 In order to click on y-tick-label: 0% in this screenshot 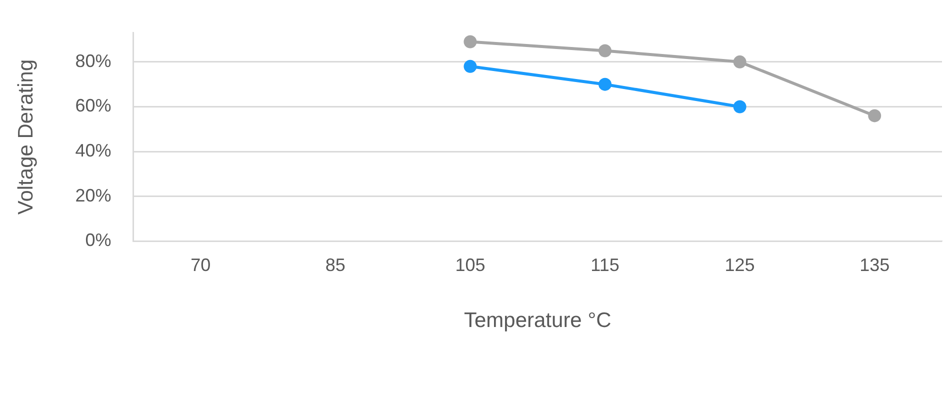, I will do `click(98, 240)`.